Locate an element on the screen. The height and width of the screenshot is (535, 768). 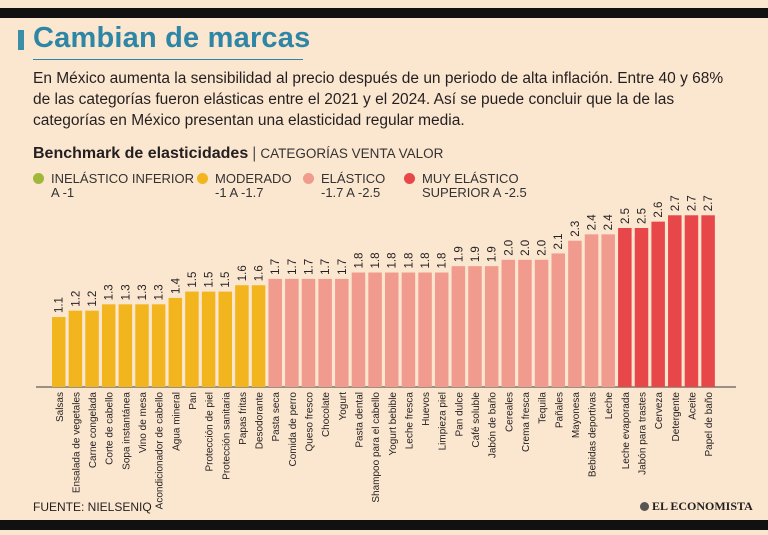
category-label: Leche is located at coordinates (609, 406).